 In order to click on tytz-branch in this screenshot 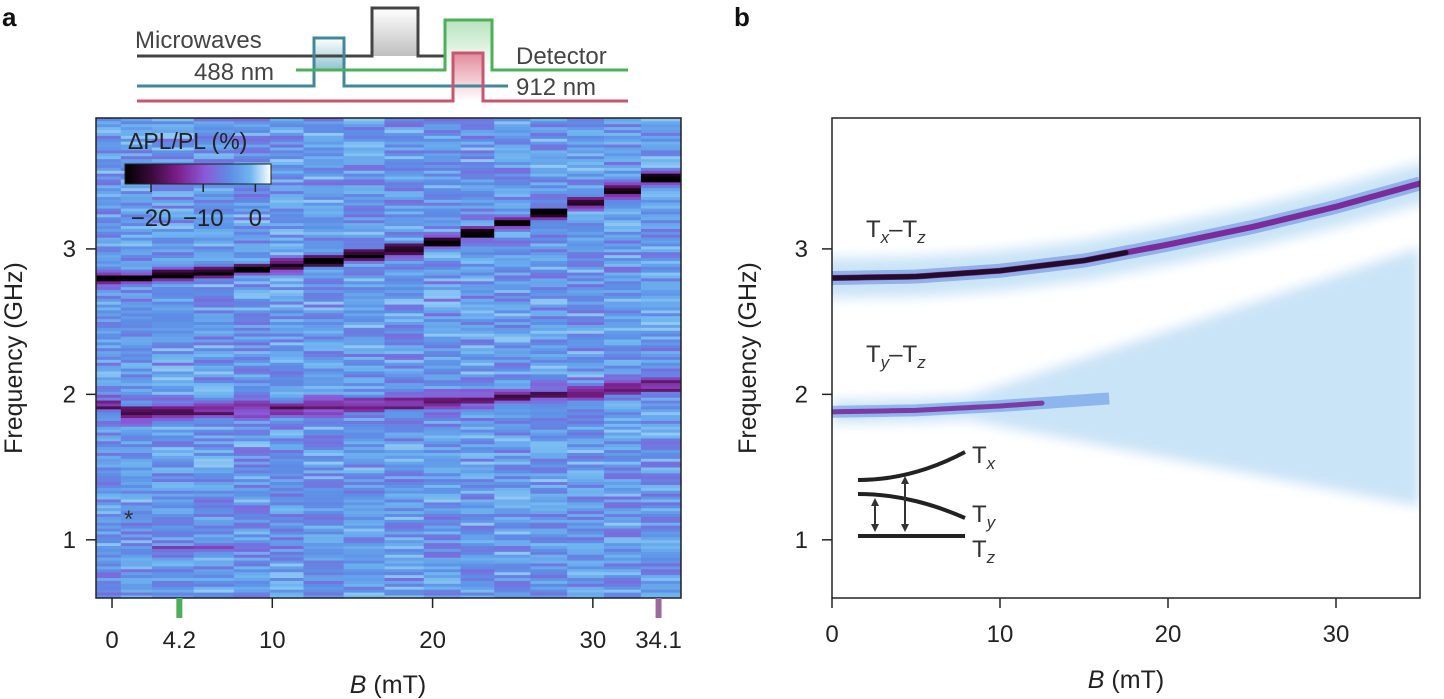, I will do `click(938, 407)`.